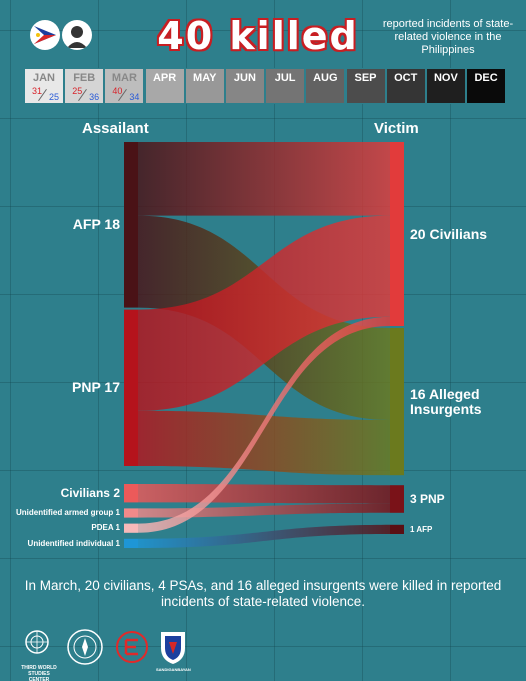 This screenshot has height=681, width=526. I want to click on month-feb: FEB 25 36, so click(84, 86).